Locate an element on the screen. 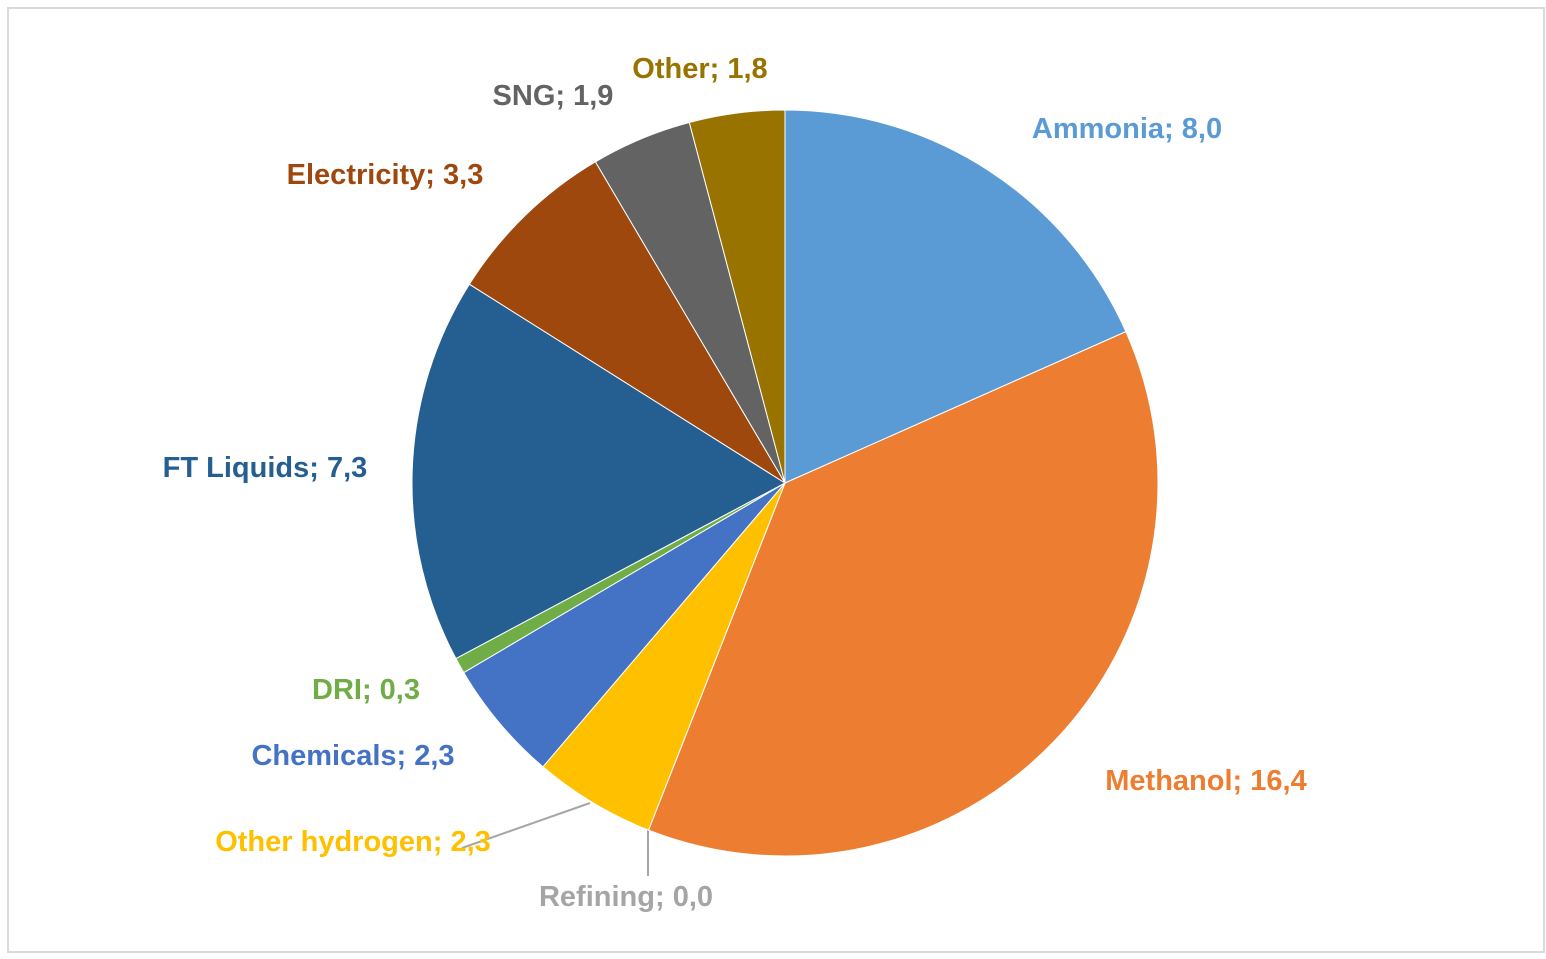 This screenshot has width=1546, height=959. category-name: Other is located at coordinates (670, 69).